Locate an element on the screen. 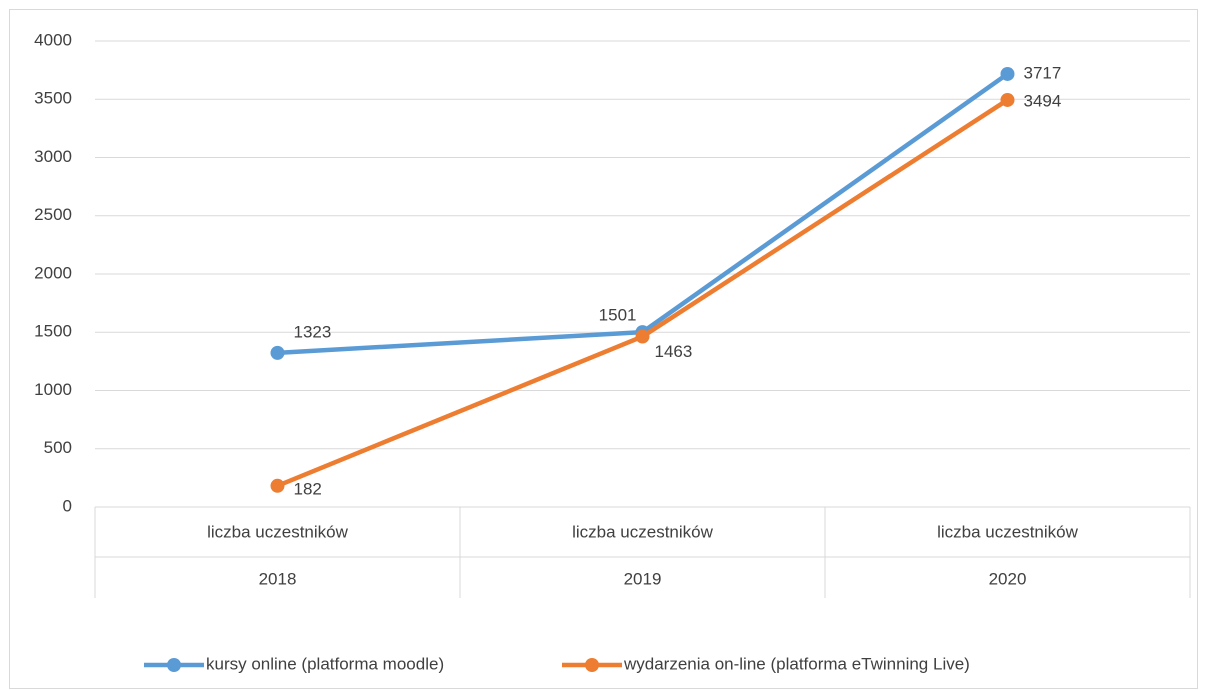  x-tick-label: 2020 is located at coordinates (1008, 578).